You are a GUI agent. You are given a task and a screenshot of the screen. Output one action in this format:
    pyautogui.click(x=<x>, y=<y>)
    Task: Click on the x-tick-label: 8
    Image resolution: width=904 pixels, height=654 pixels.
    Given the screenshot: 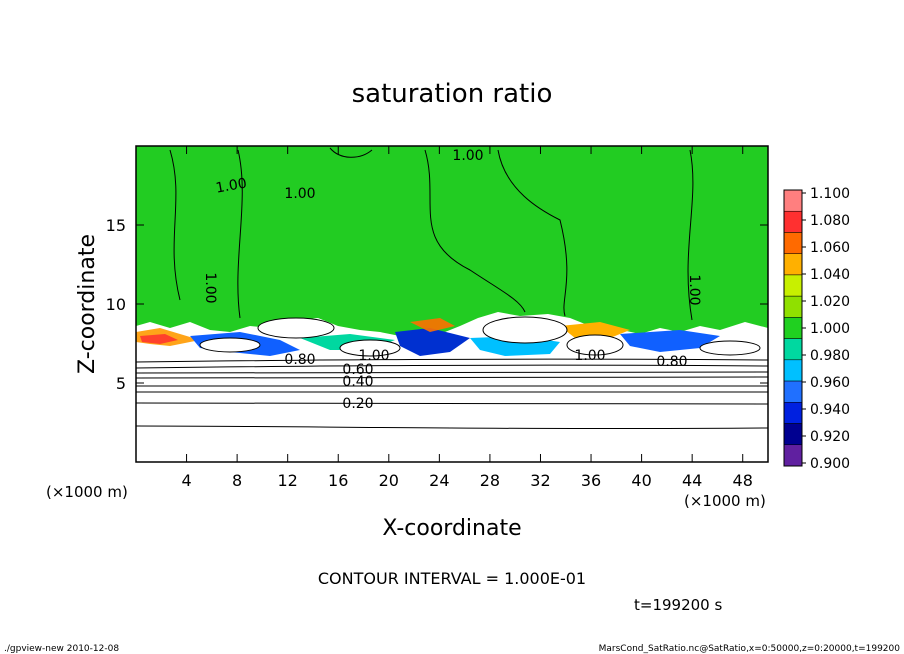 What is the action you would take?
    pyautogui.click(x=237, y=480)
    